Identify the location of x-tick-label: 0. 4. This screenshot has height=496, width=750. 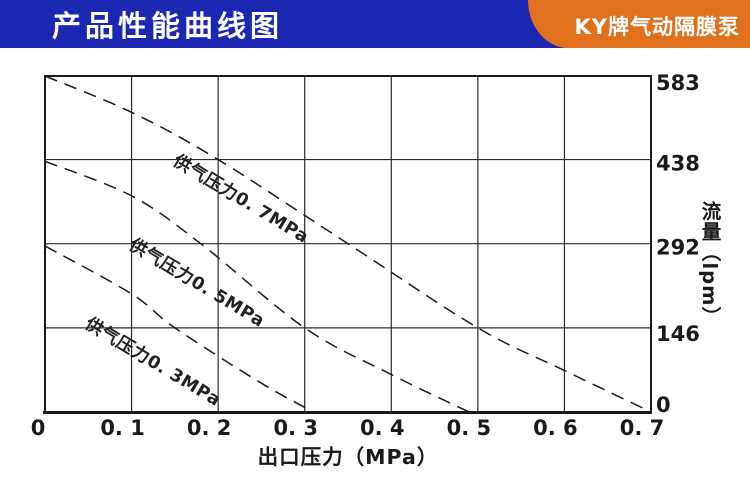
(382, 428).